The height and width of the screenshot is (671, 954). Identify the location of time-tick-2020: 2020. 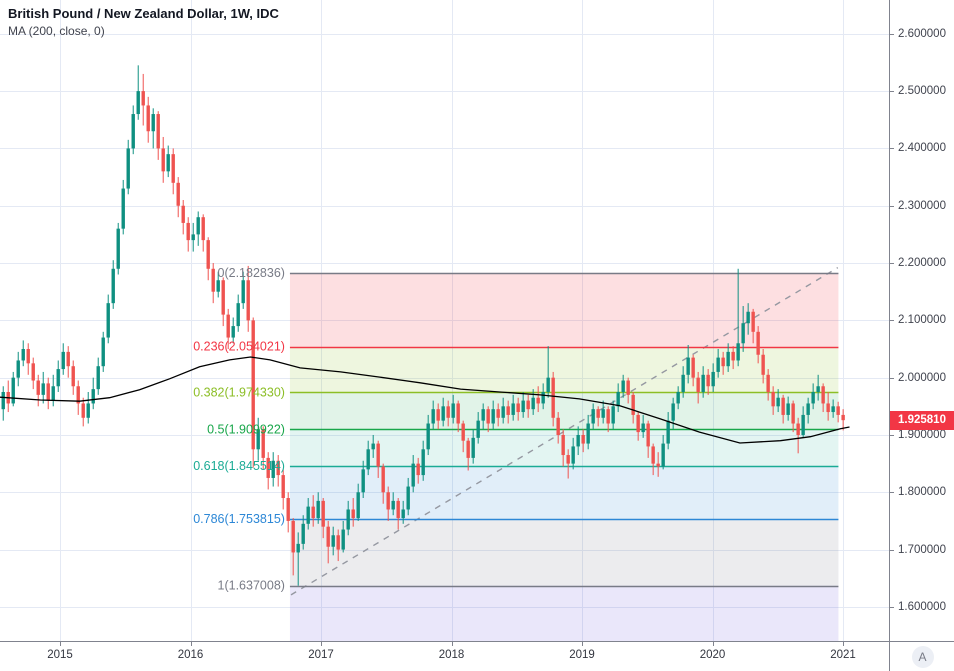
(712, 655).